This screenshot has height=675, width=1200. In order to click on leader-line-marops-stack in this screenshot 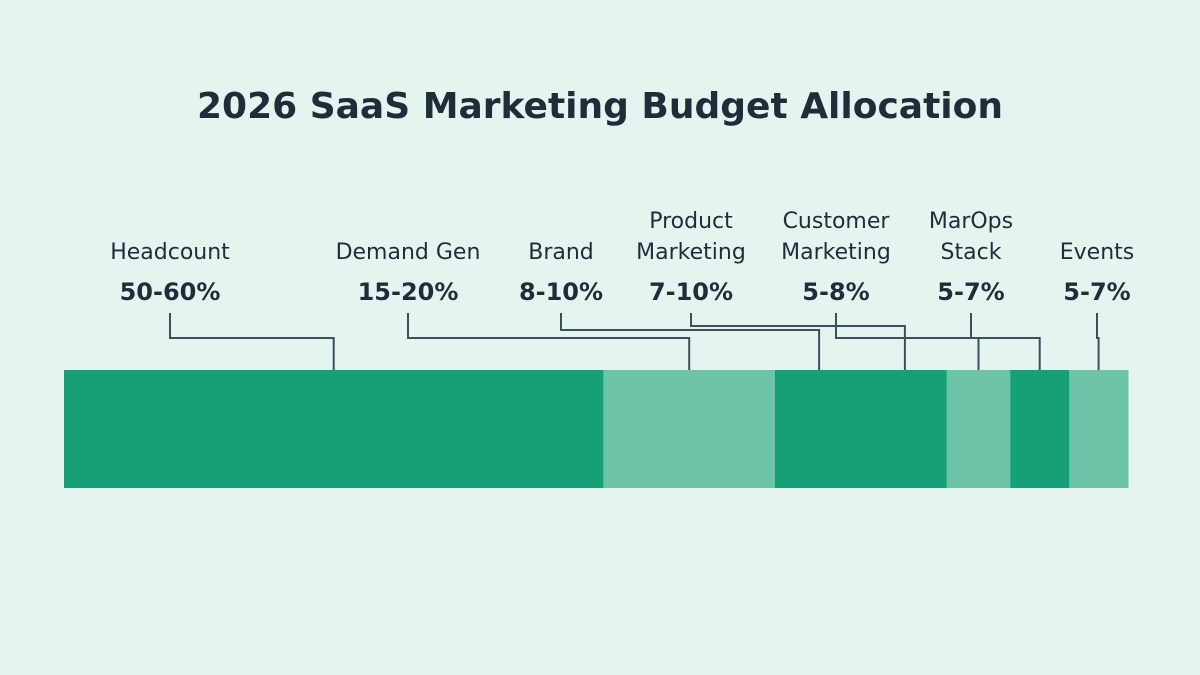, I will do `click(1005, 341)`.